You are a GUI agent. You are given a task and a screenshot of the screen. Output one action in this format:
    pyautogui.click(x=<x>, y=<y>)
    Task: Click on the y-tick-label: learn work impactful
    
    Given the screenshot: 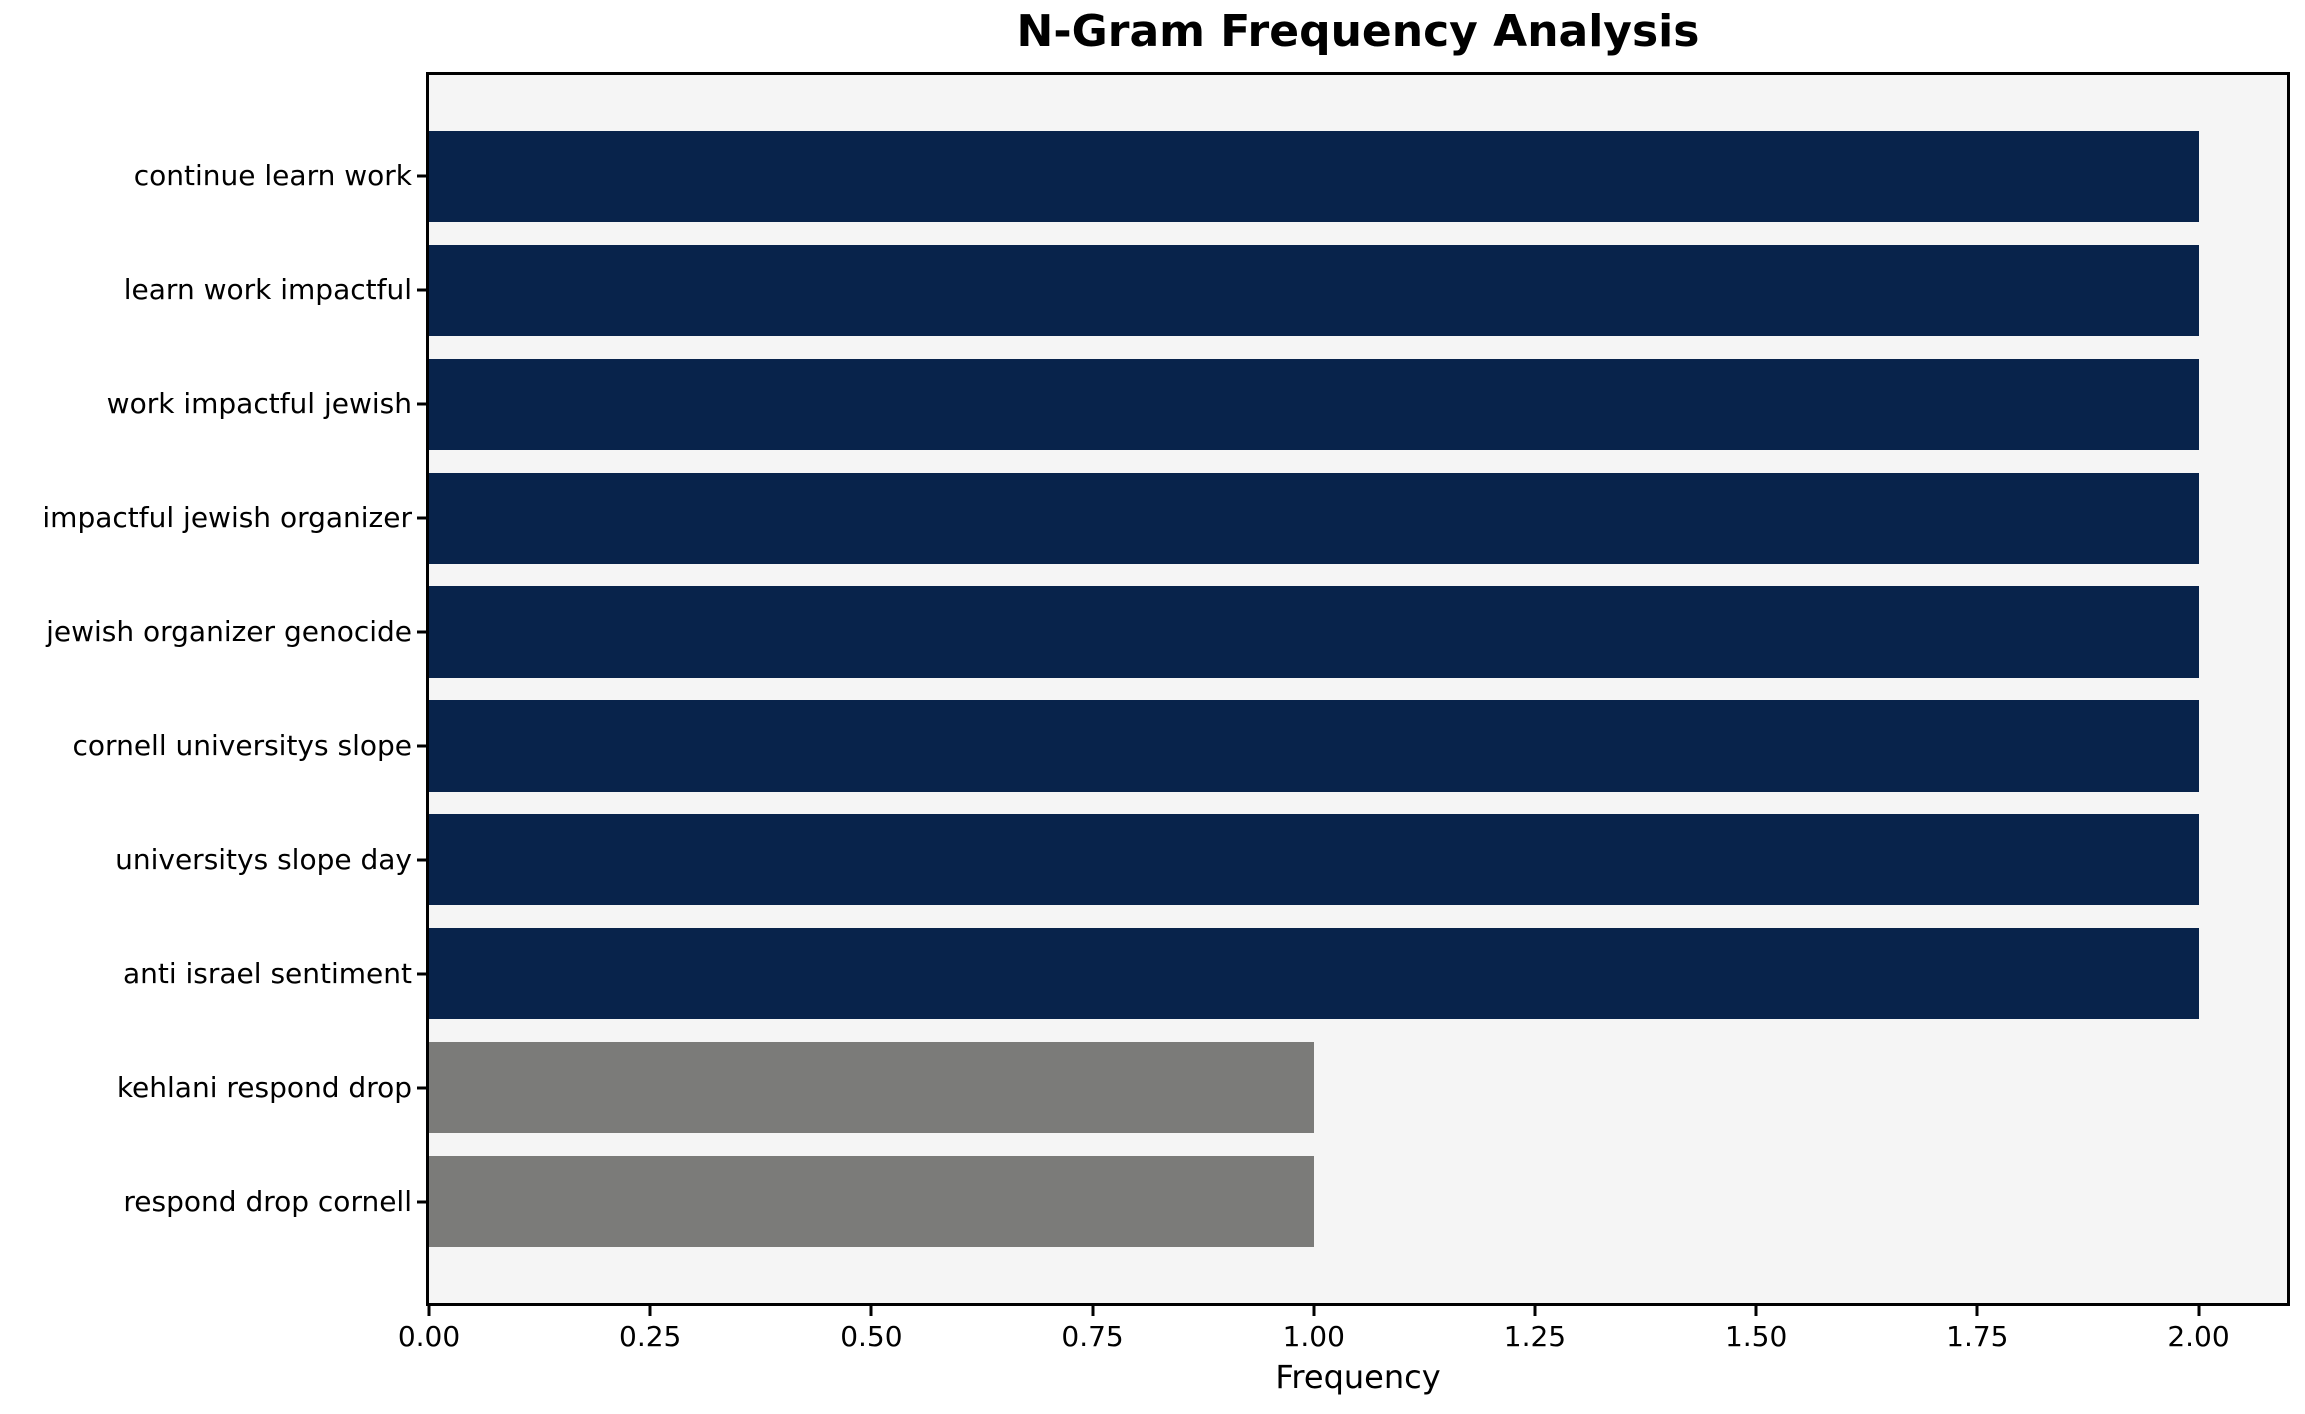 What is the action you would take?
    pyautogui.click(x=267, y=290)
    